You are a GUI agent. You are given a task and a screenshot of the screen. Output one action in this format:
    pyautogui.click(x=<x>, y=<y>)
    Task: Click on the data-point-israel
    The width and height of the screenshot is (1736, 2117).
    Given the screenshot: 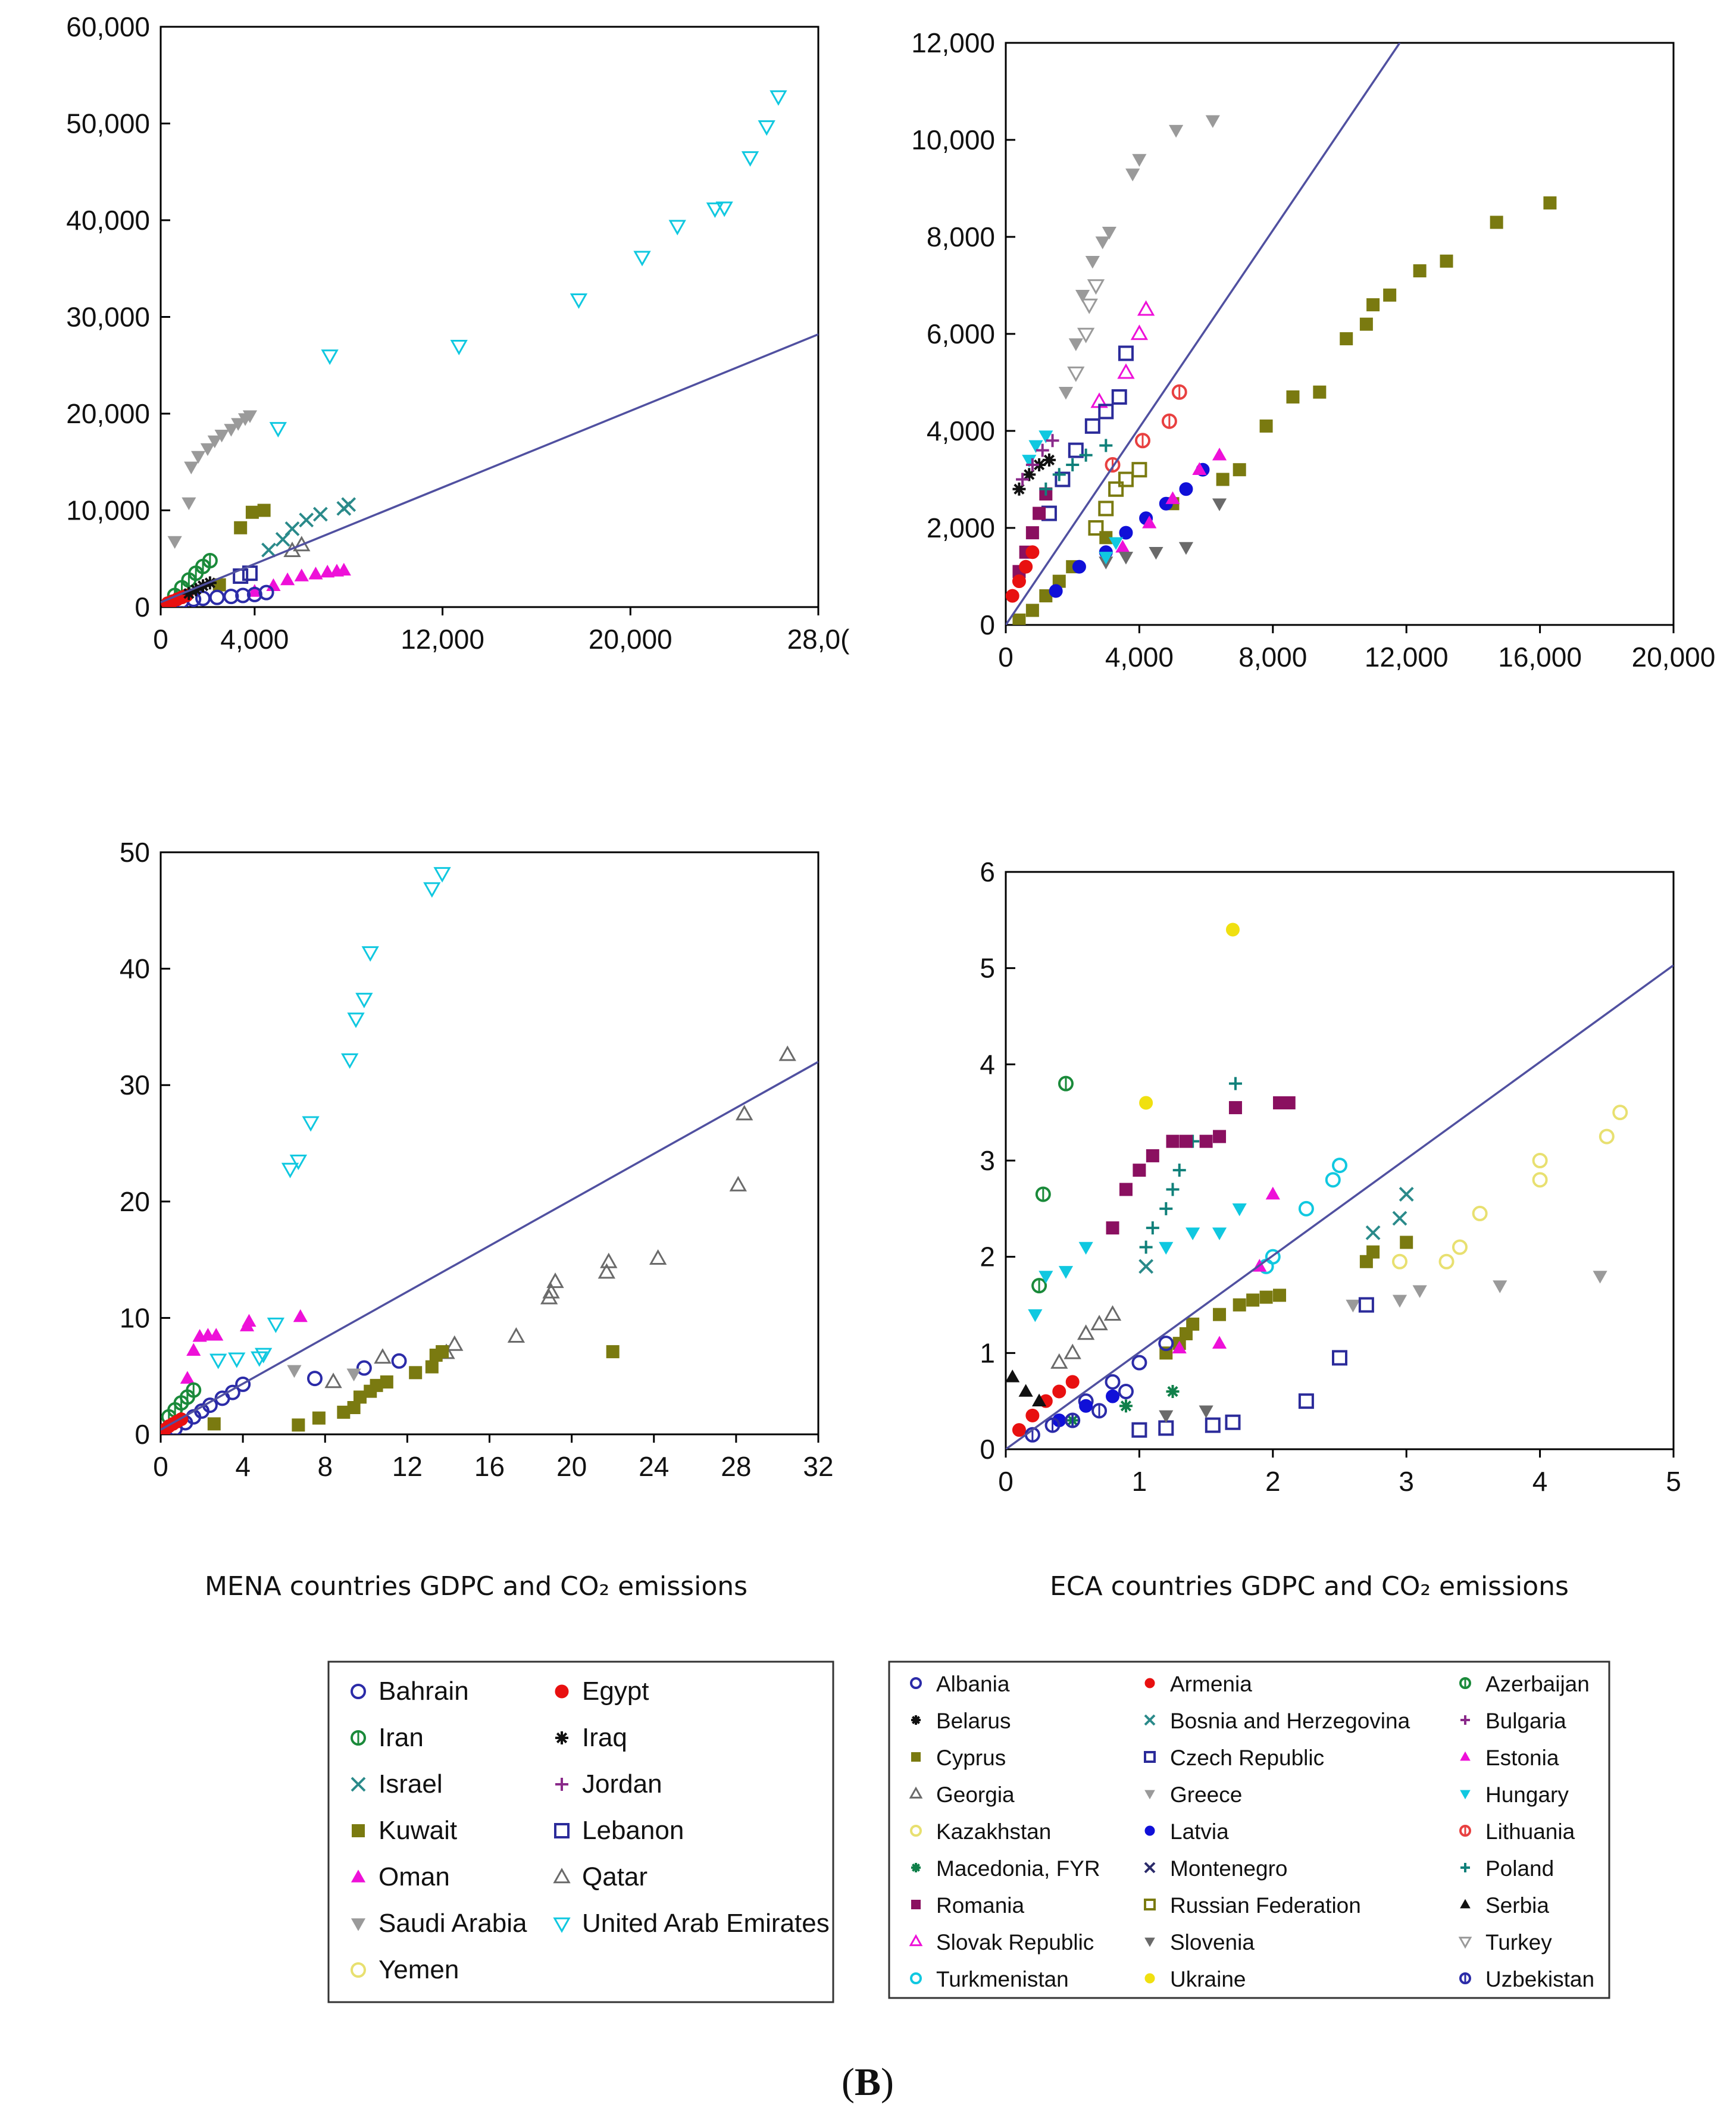 What is the action you would take?
    pyautogui.click(x=292, y=528)
    